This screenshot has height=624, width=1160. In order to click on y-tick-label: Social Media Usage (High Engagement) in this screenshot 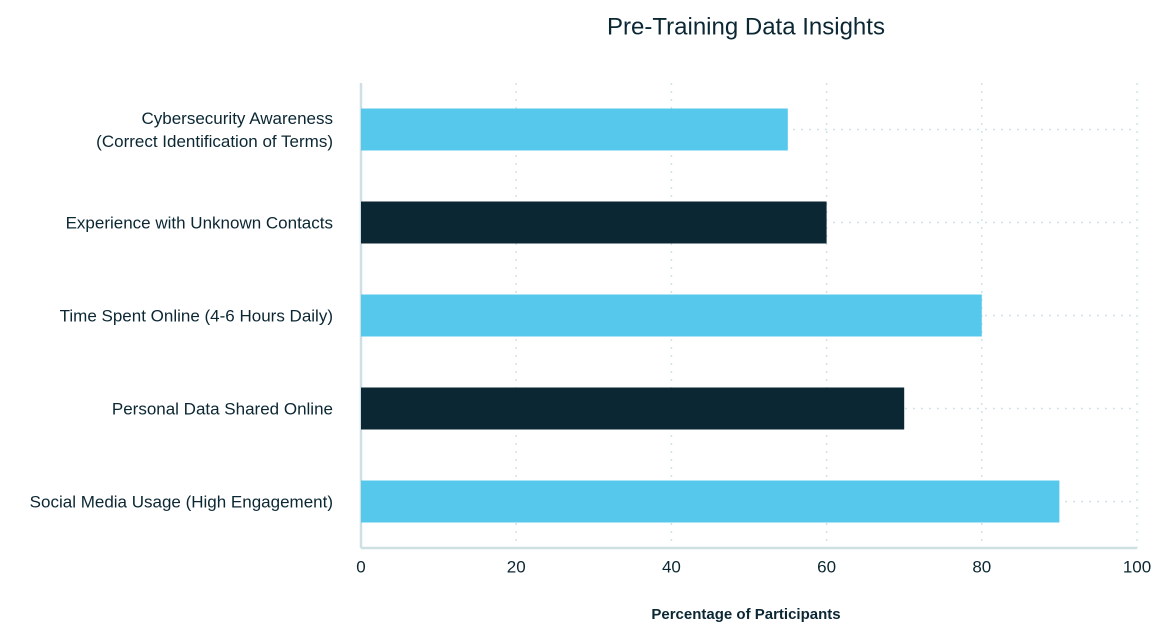, I will do `click(181, 501)`.